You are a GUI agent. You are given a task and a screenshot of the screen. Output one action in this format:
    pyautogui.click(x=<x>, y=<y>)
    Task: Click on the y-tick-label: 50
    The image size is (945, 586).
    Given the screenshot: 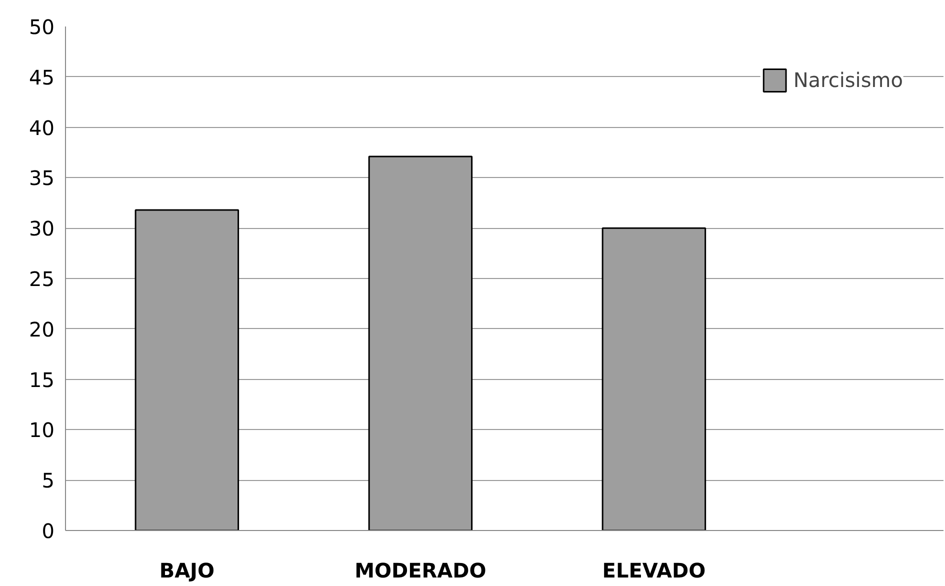 What is the action you would take?
    pyautogui.click(x=42, y=27)
    